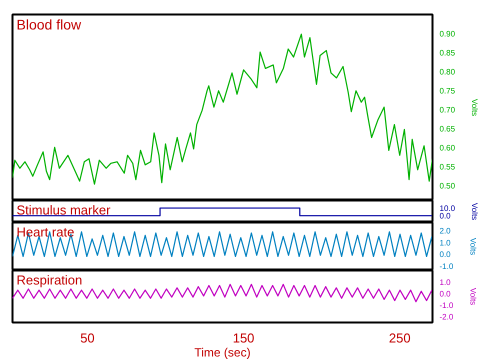 The width and height of the screenshot is (480, 360). I want to click on y-tick-label: 10.0, so click(448, 209).